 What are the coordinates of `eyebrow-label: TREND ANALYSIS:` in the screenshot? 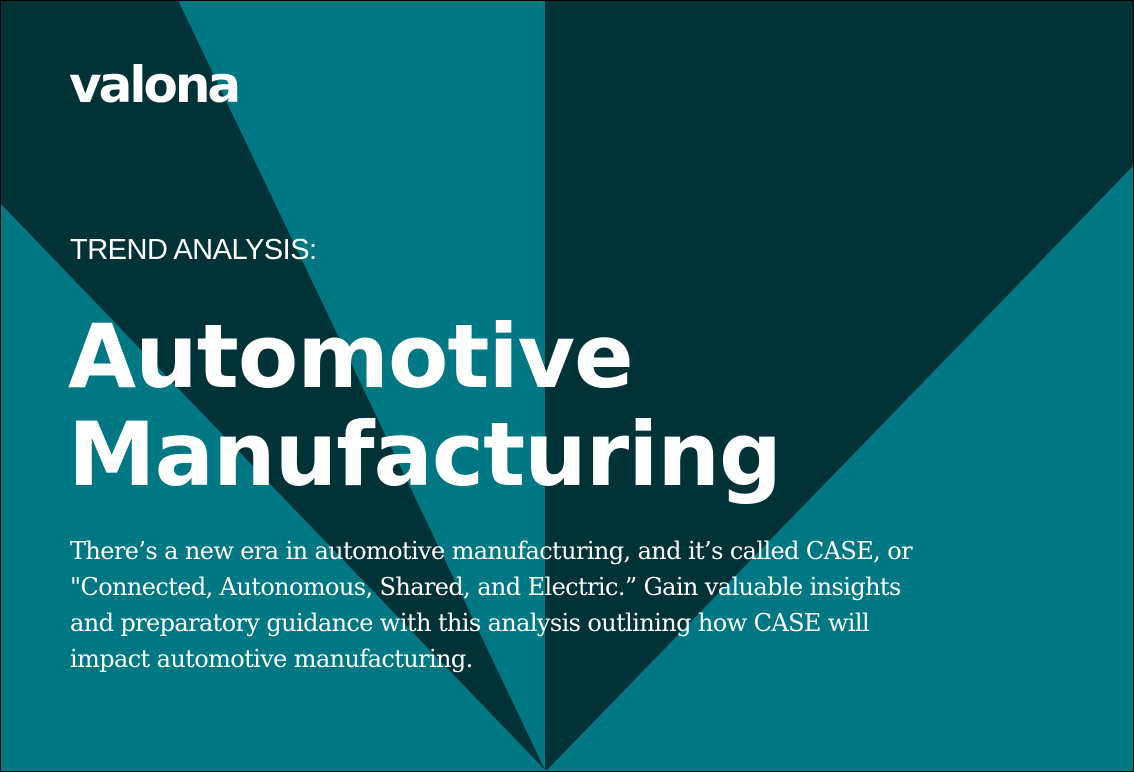 It's located at (193, 250).